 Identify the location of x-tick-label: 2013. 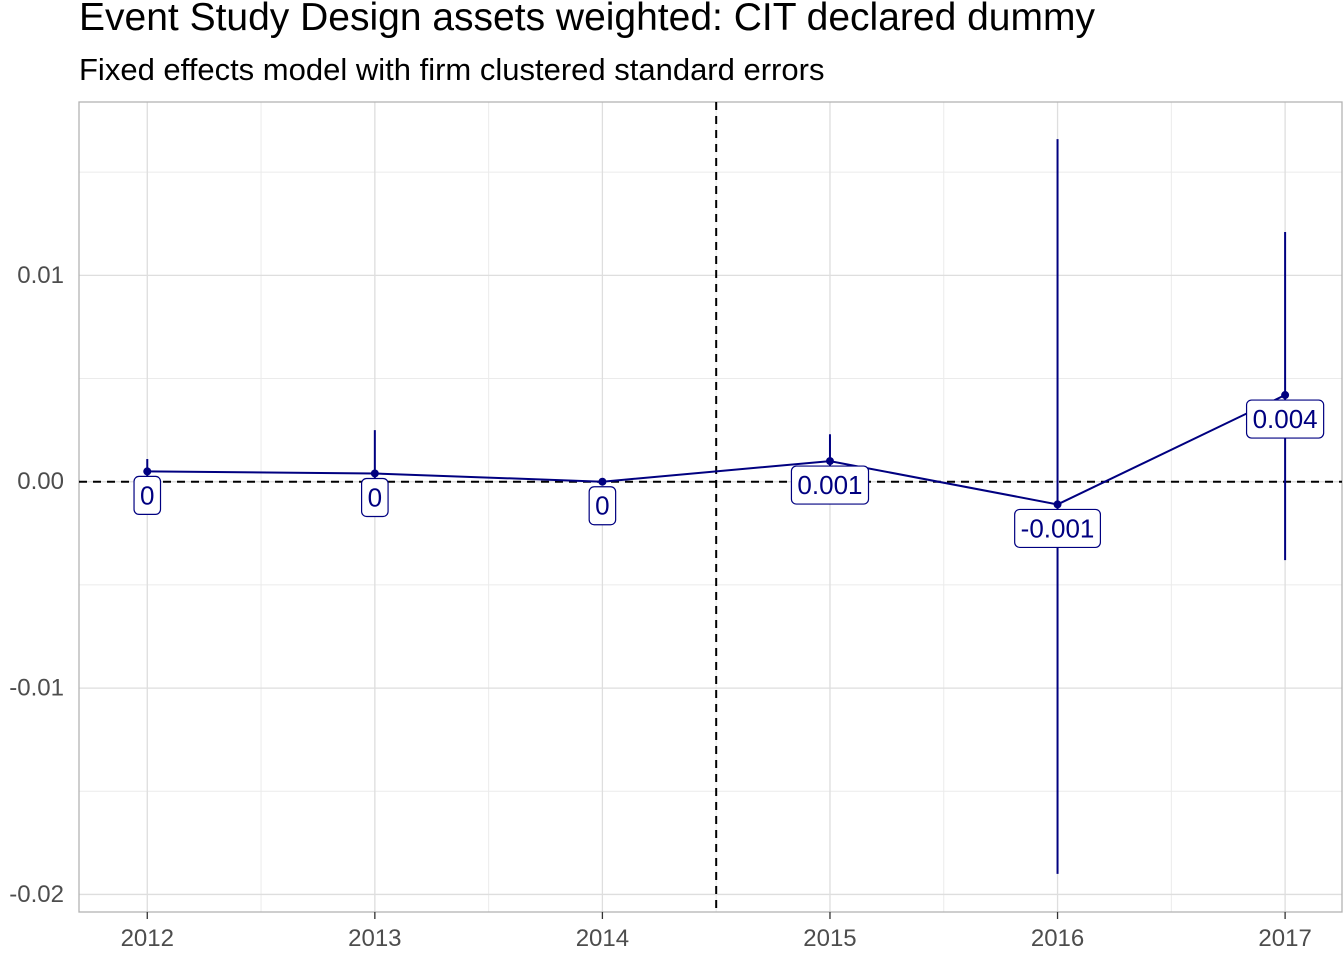
(374, 938).